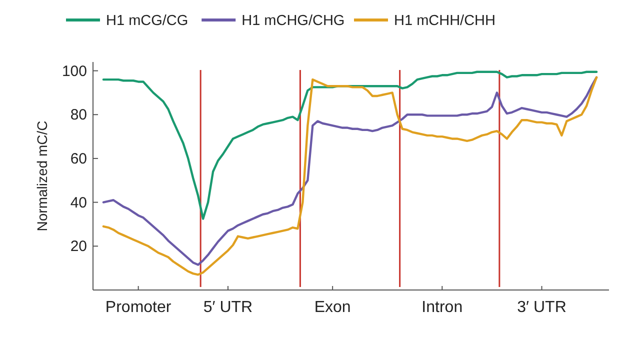 The height and width of the screenshot is (341, 631). What do you see at coordinates (147, 21) in the screenshot?
I see `legend-label: H1 mCG/CG` at bounding box center [147, 21].